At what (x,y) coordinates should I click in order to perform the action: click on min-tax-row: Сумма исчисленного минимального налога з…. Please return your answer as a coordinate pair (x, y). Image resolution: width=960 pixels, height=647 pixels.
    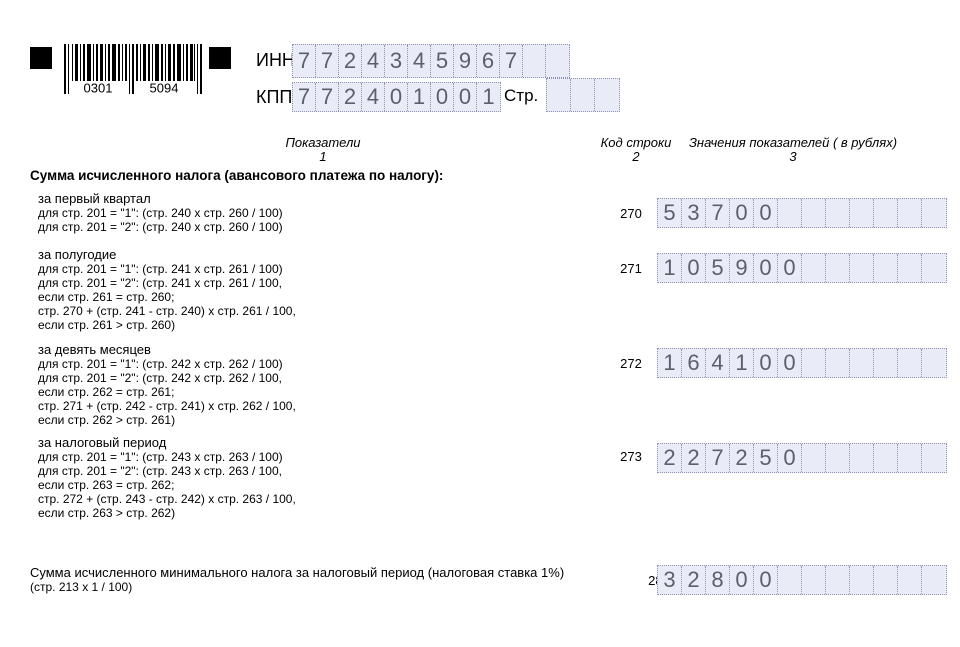
    Looking at the image, I should click on (297, 580).